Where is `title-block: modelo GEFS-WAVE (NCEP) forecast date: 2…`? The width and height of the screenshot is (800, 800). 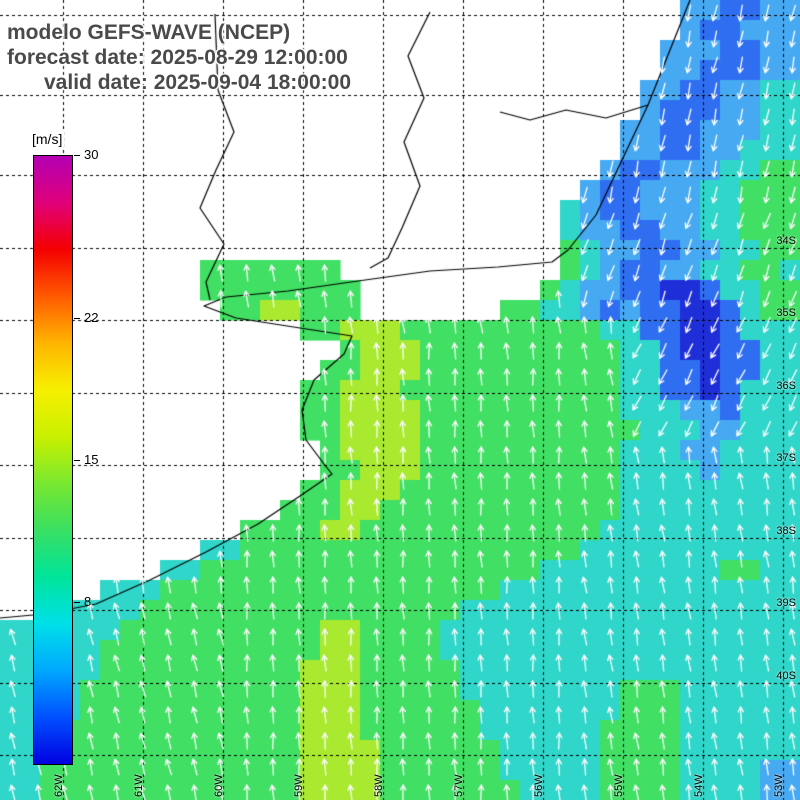 title-block: modelo GEFS-WAVE (NCEP) forecast date: 2… is located at coordinates (179, 57).